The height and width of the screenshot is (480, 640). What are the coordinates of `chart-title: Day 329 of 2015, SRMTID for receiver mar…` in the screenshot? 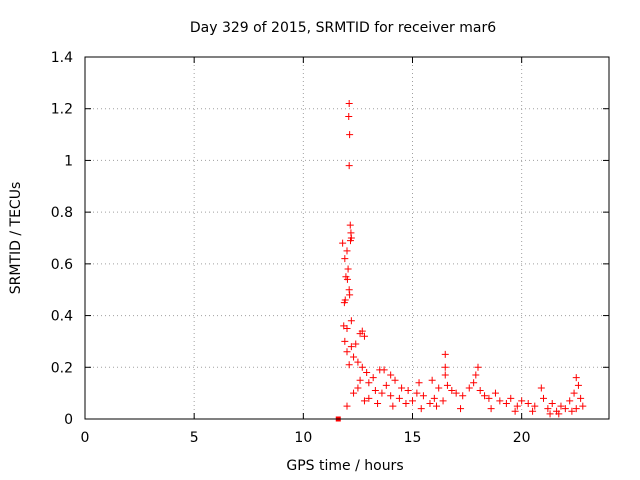 It's located at (343, 28).